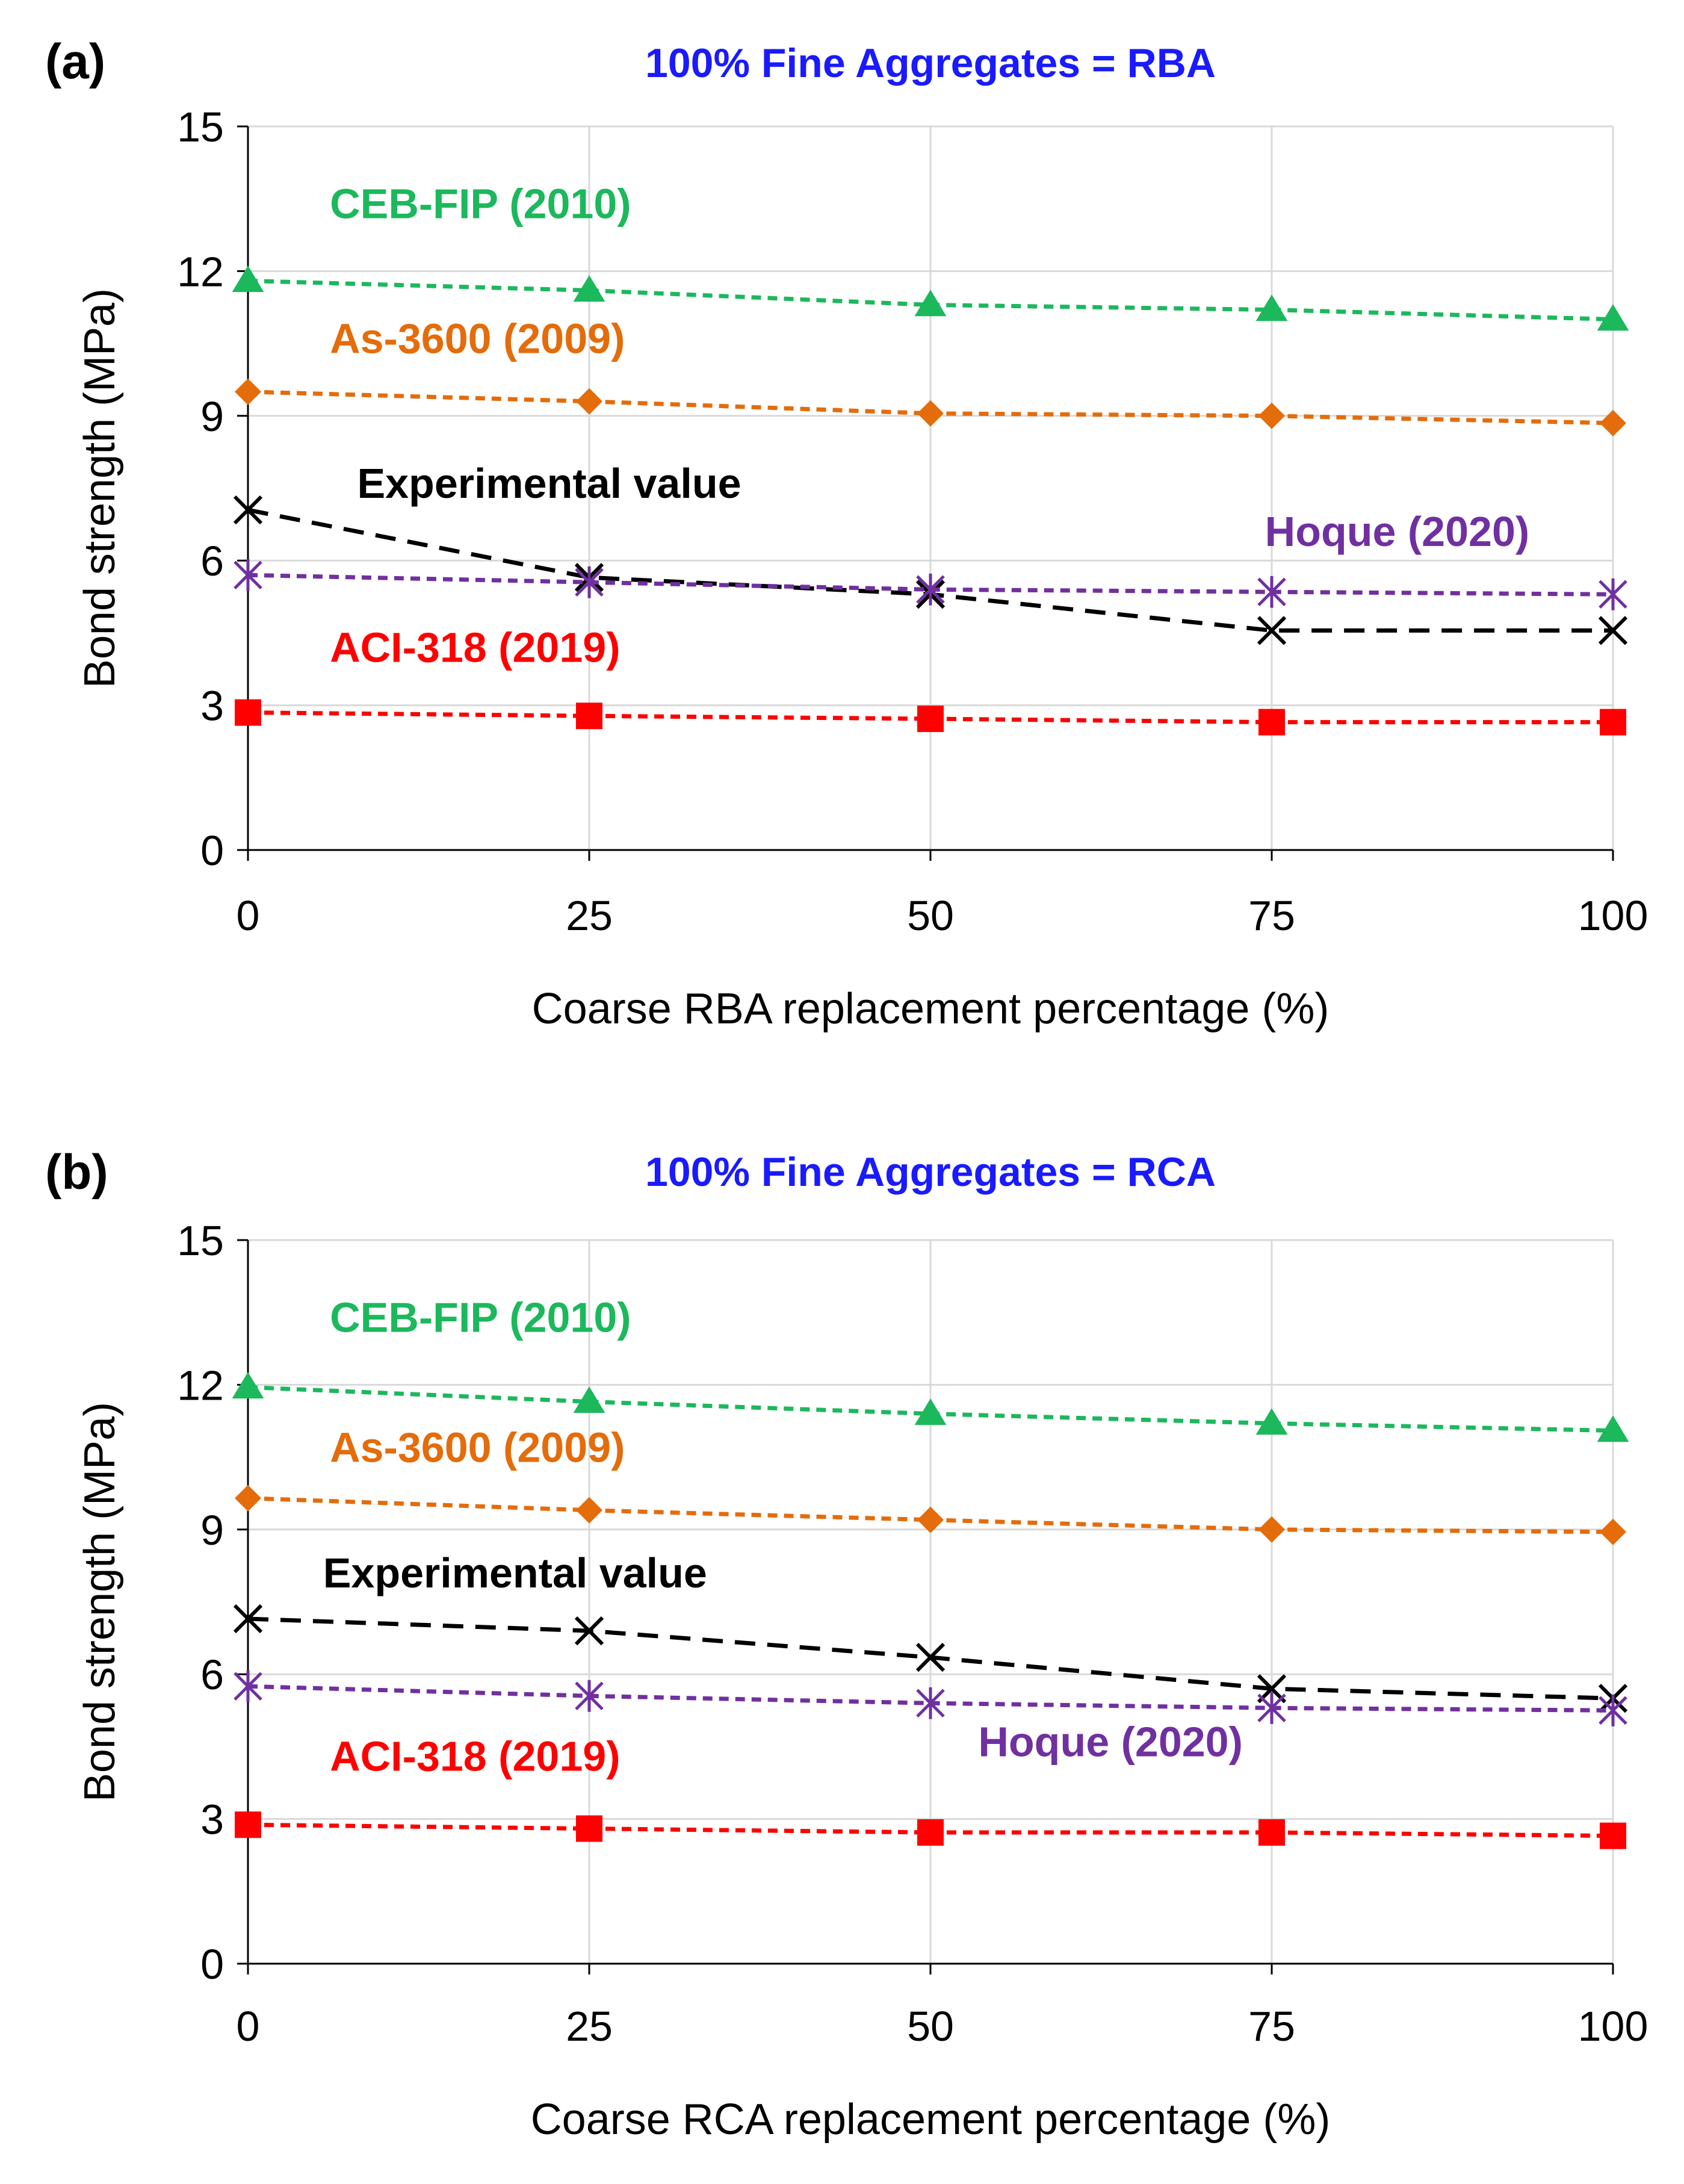  What do you see at coordinates (931, 1009) in the screenshot?
I see `x-axis-title: Coarse RBA replacement percentage (%)` at bounding box center [931, 1009].